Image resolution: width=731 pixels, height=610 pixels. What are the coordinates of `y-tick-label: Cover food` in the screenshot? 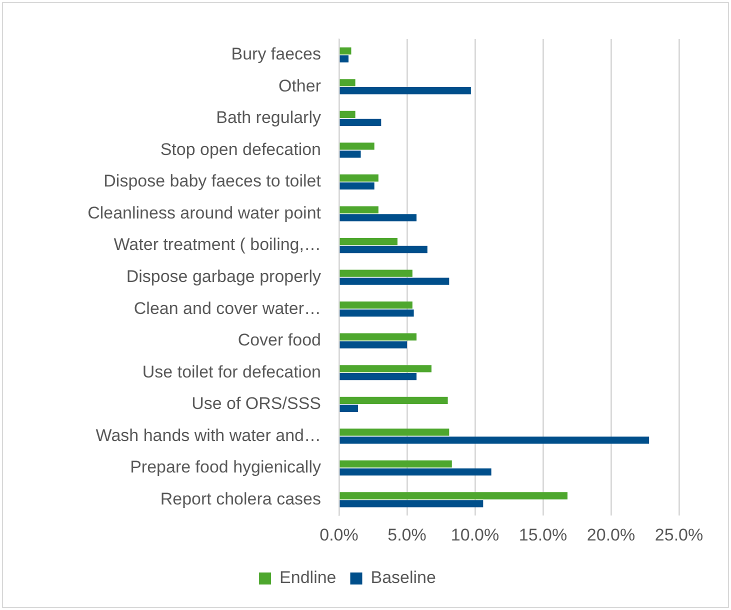 It's located at (279, 340).